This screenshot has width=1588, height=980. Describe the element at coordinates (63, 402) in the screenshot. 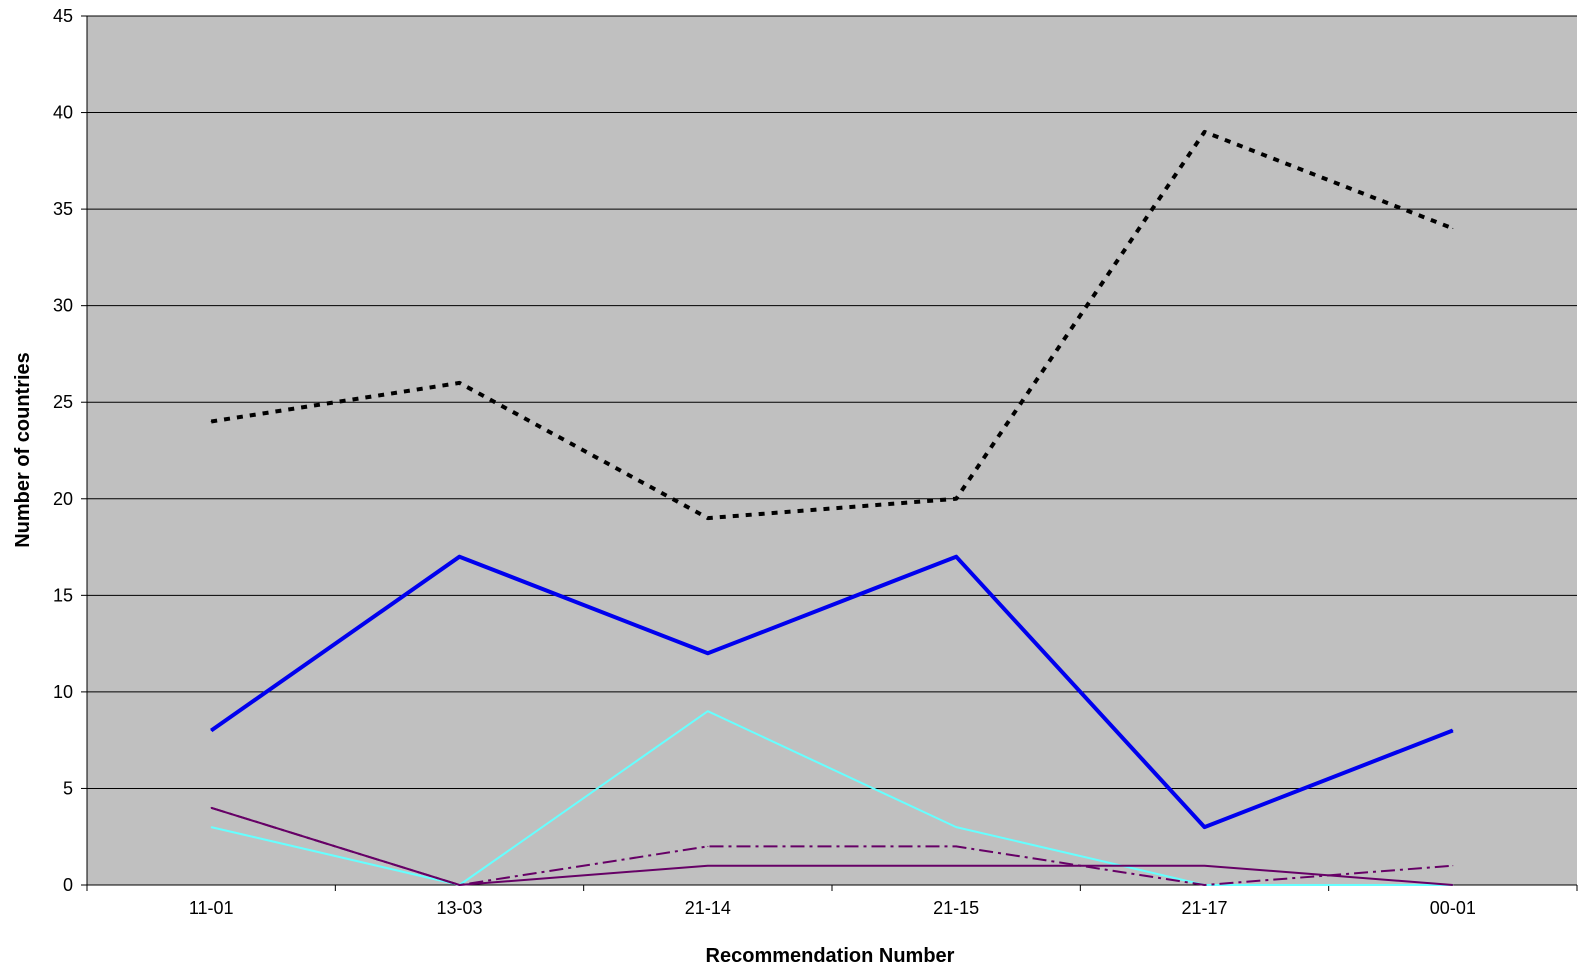

I see `y-tick-label: 25` at that location.